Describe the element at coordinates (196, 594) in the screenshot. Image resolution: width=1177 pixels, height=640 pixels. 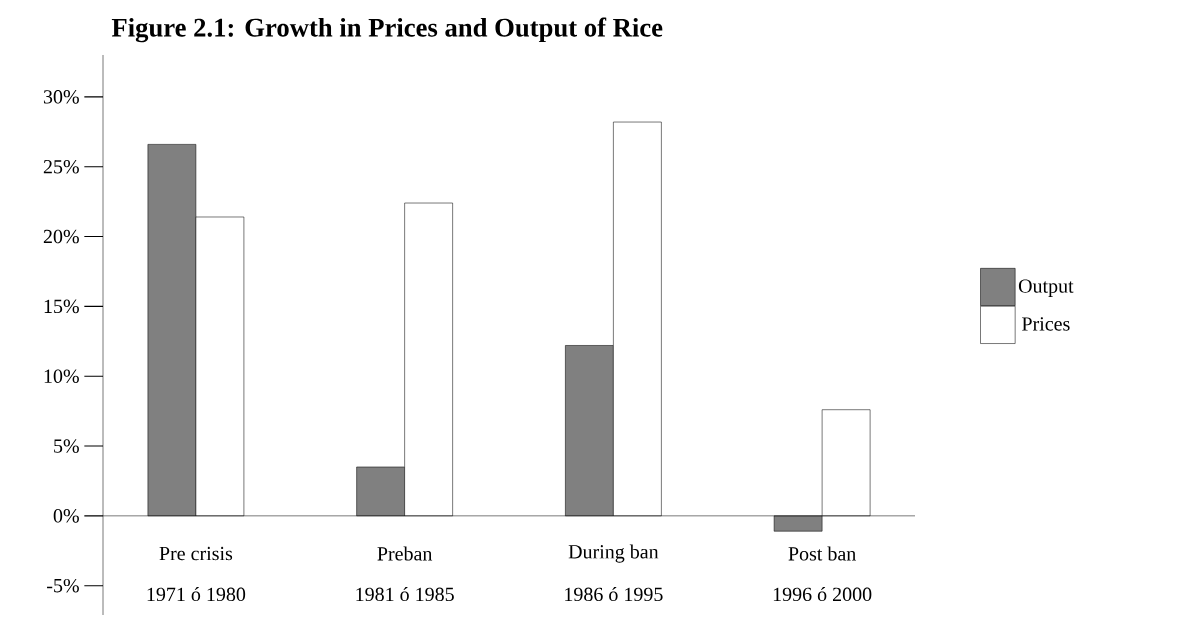
I see `annotation: 1971 ó 1980` at that location.